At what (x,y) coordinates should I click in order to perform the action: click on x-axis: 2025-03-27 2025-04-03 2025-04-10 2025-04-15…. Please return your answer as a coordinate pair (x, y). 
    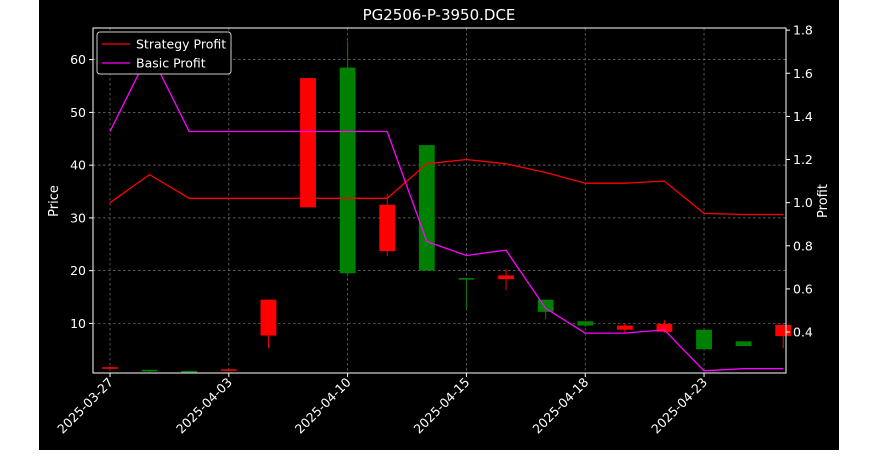
    Looking at the image, I should click on (382, 404).